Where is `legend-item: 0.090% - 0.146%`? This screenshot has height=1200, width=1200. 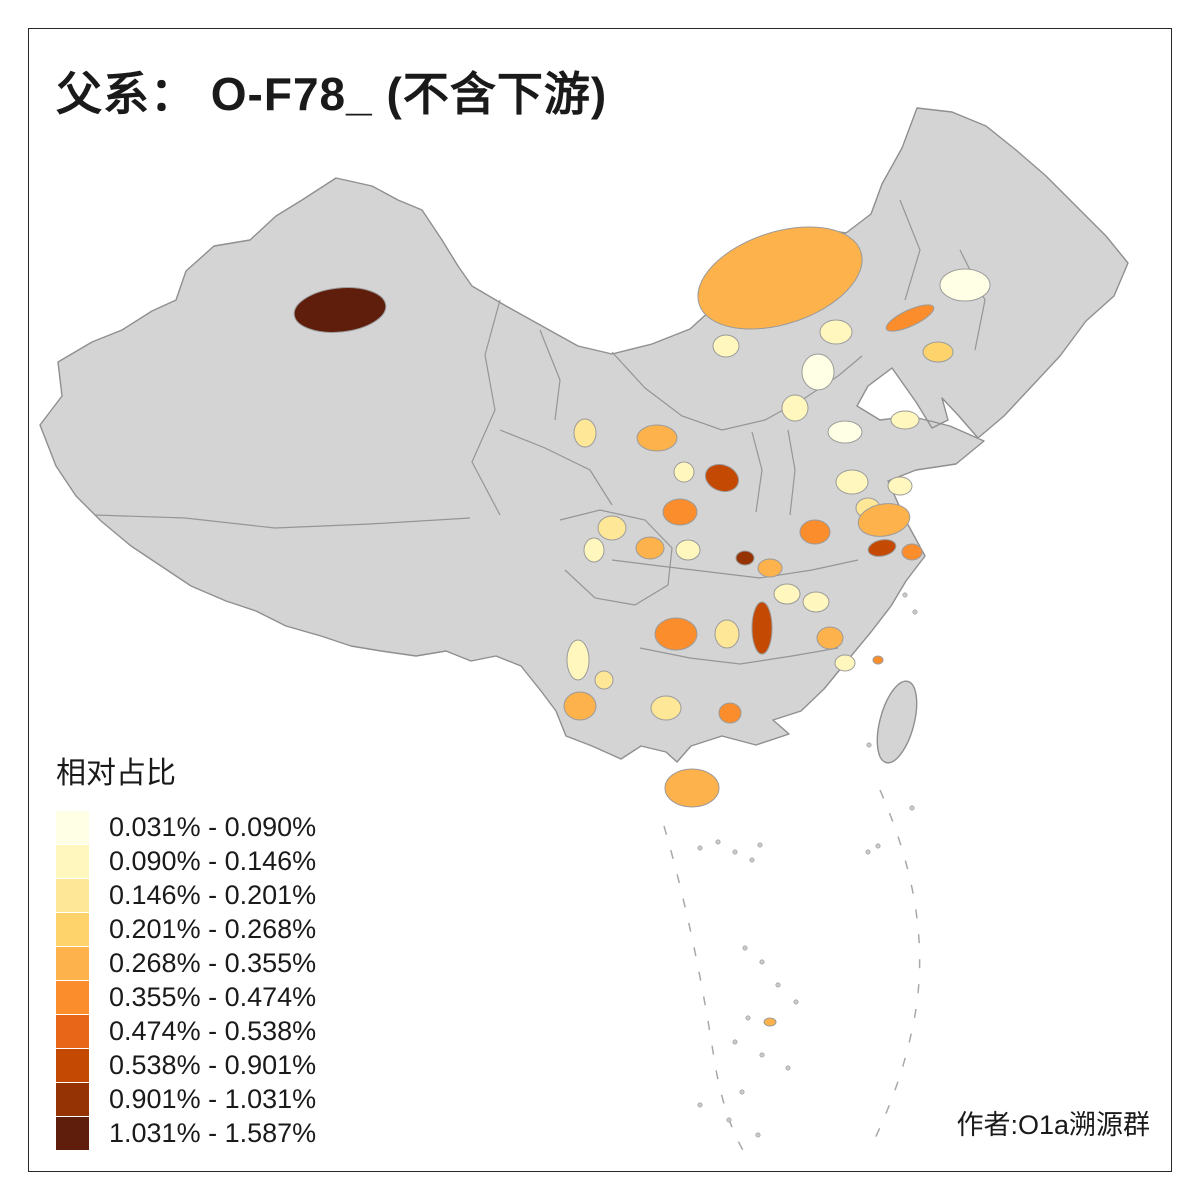 legend-item: 0.090% - 0.146% is located at coordinates (186, 861).